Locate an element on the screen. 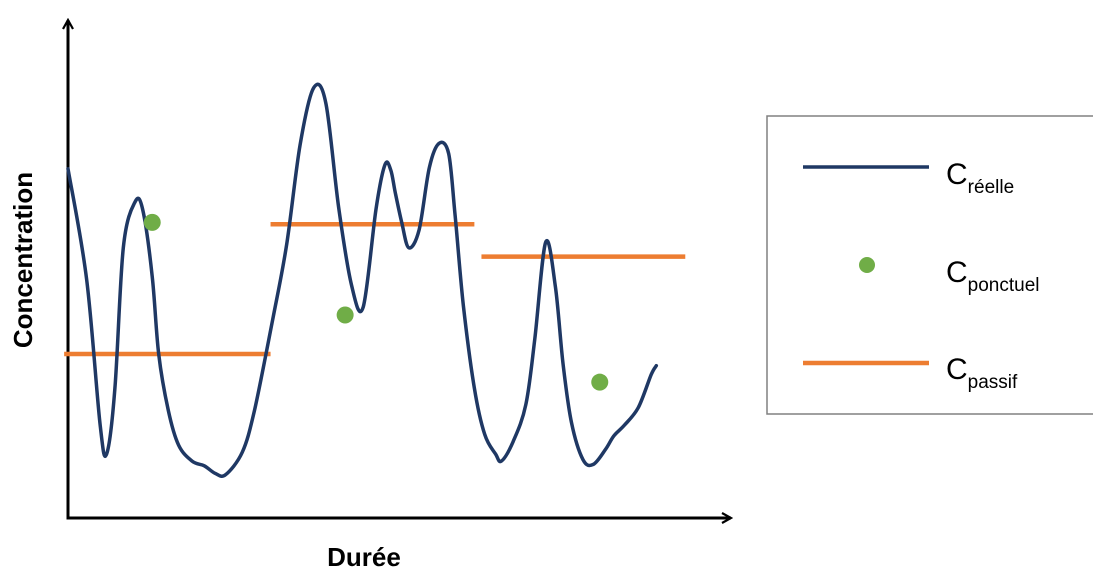 This screenshot has width=1093, height=581. point-samples is located at coordinates (376, 302).